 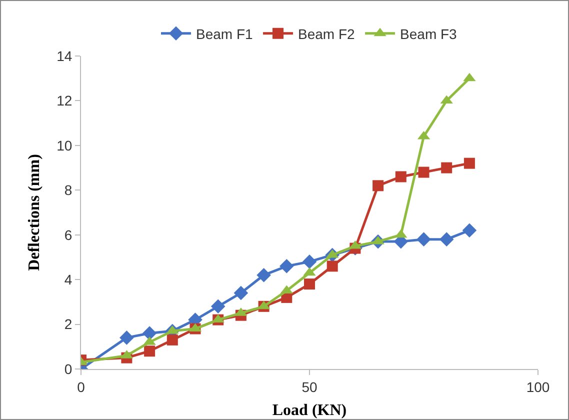 I want to click on x-tick-label: 100, so click(x=538, y=386).